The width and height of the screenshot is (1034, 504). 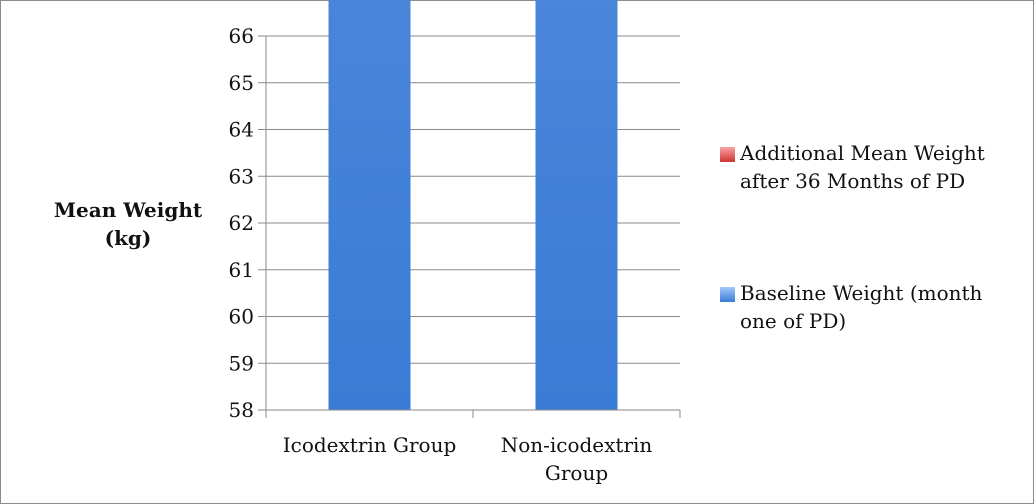 What do you see at coordinates (128, 210) in the screenshot?
I see `y-axis-label: Mean Weight` at bounding box center [128, 210].